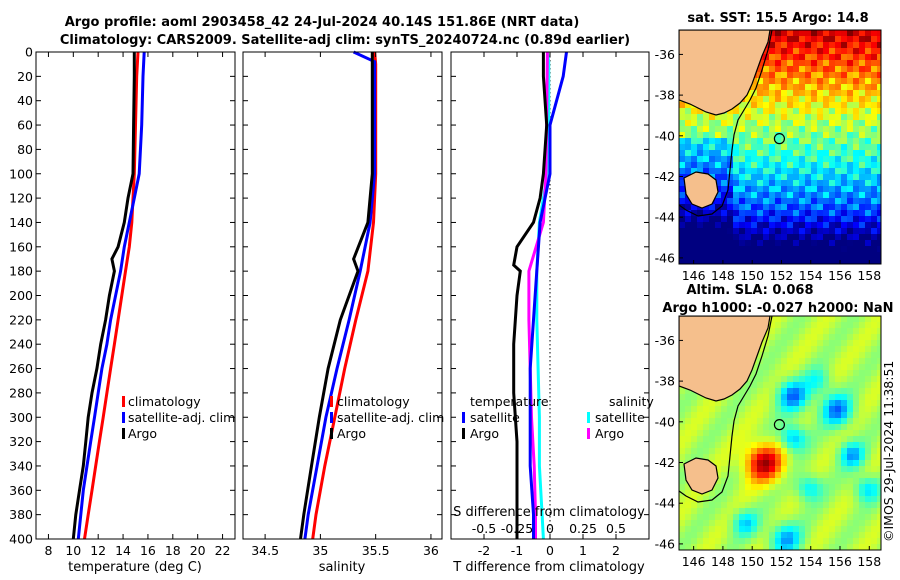 The image size is (900, 580). What do you see at coordinates (123, 417) in the screenshot?
I see `legend-swatch-satellite` at bounding box center [123, 417].